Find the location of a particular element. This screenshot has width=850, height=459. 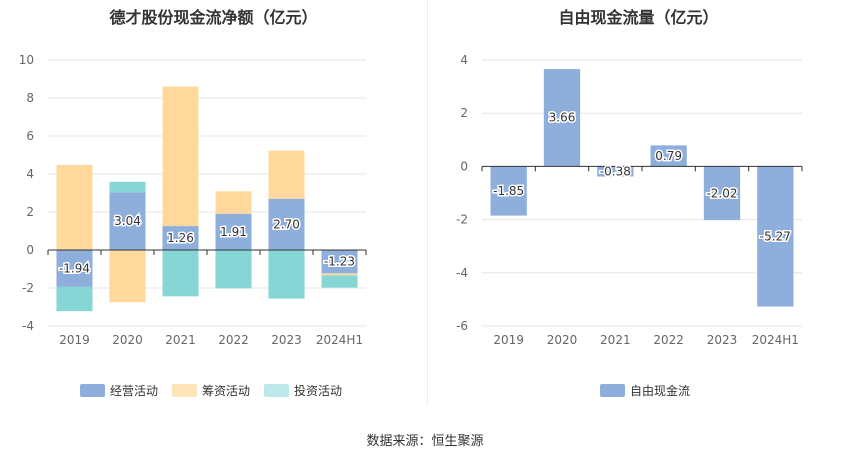

cashflow-x-tick-label: 2023 is located at coordinates (286, 340).